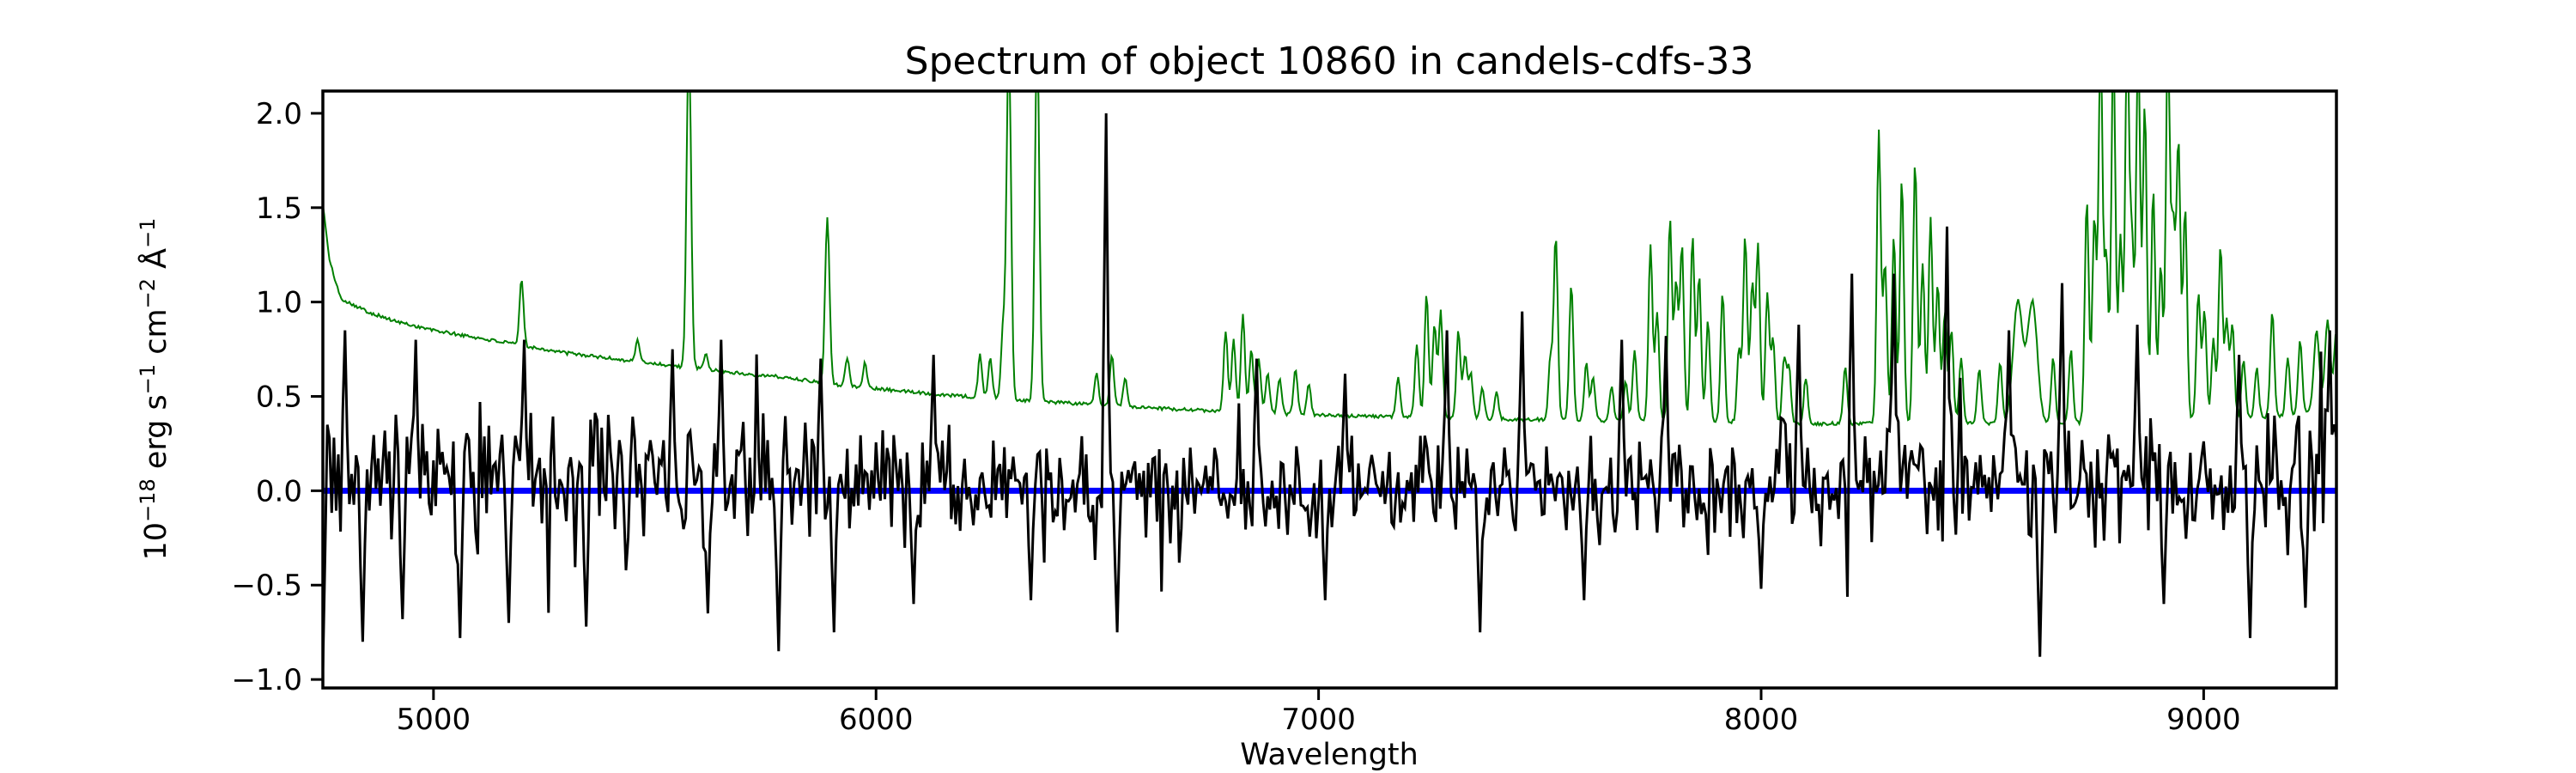 Image resolution: width=2576 pixels, height=773 pixels. I want to click on y-tick-label: 1.0, so click(279, 303).